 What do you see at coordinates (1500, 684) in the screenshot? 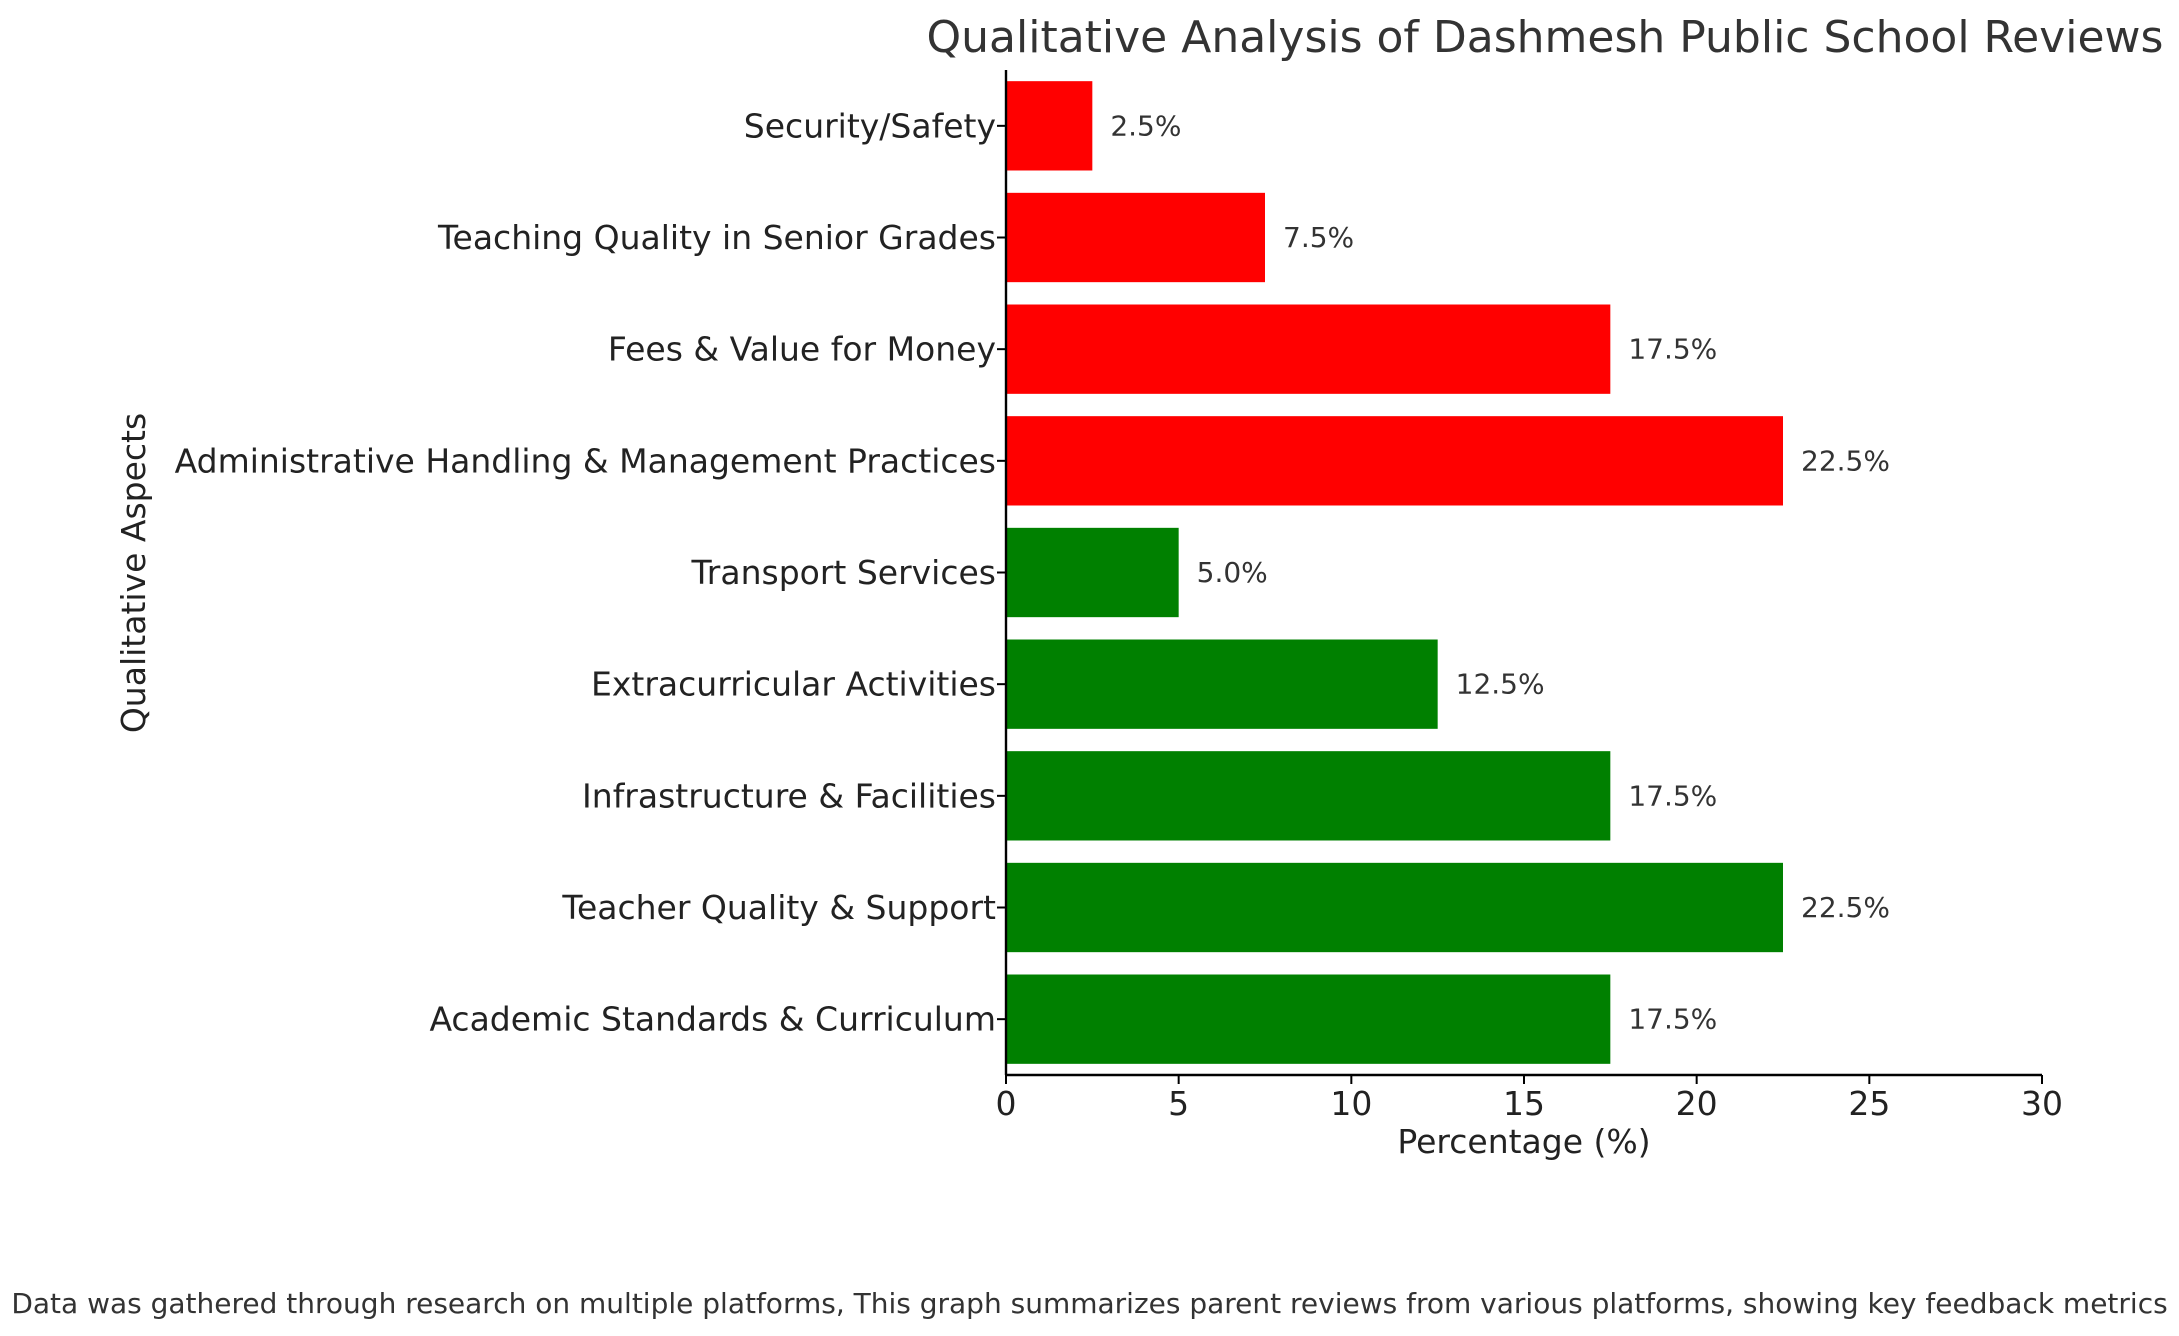
I see `data-label-extracurricular-activities: 12.5%` at bounding box center [1500, 684].